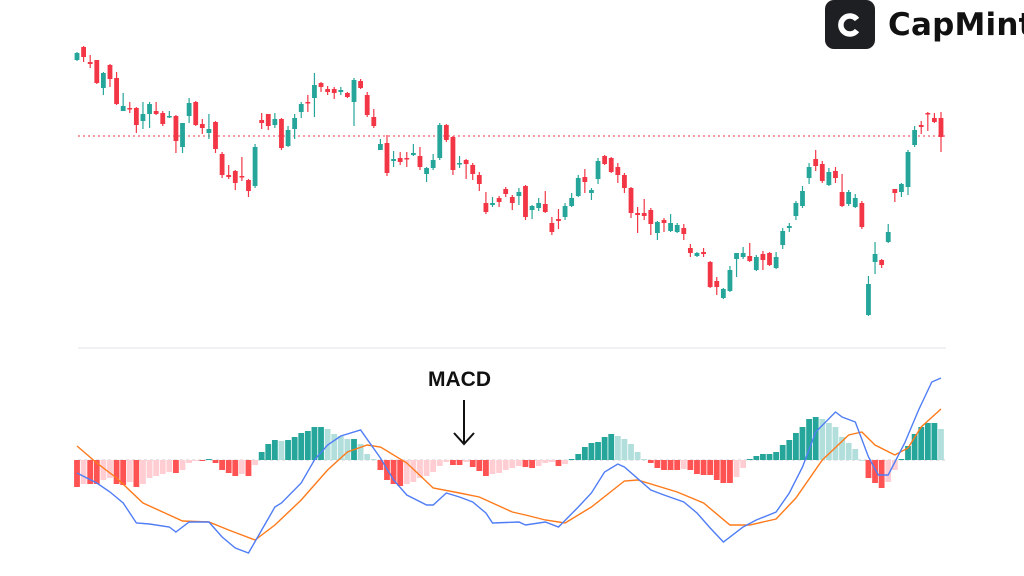 The image size is (1024, 576). What do you see at coordinates (459, 379) in the screenshot?
I see `macd-annotation-label: MACD` at bounding box center [459, 379].